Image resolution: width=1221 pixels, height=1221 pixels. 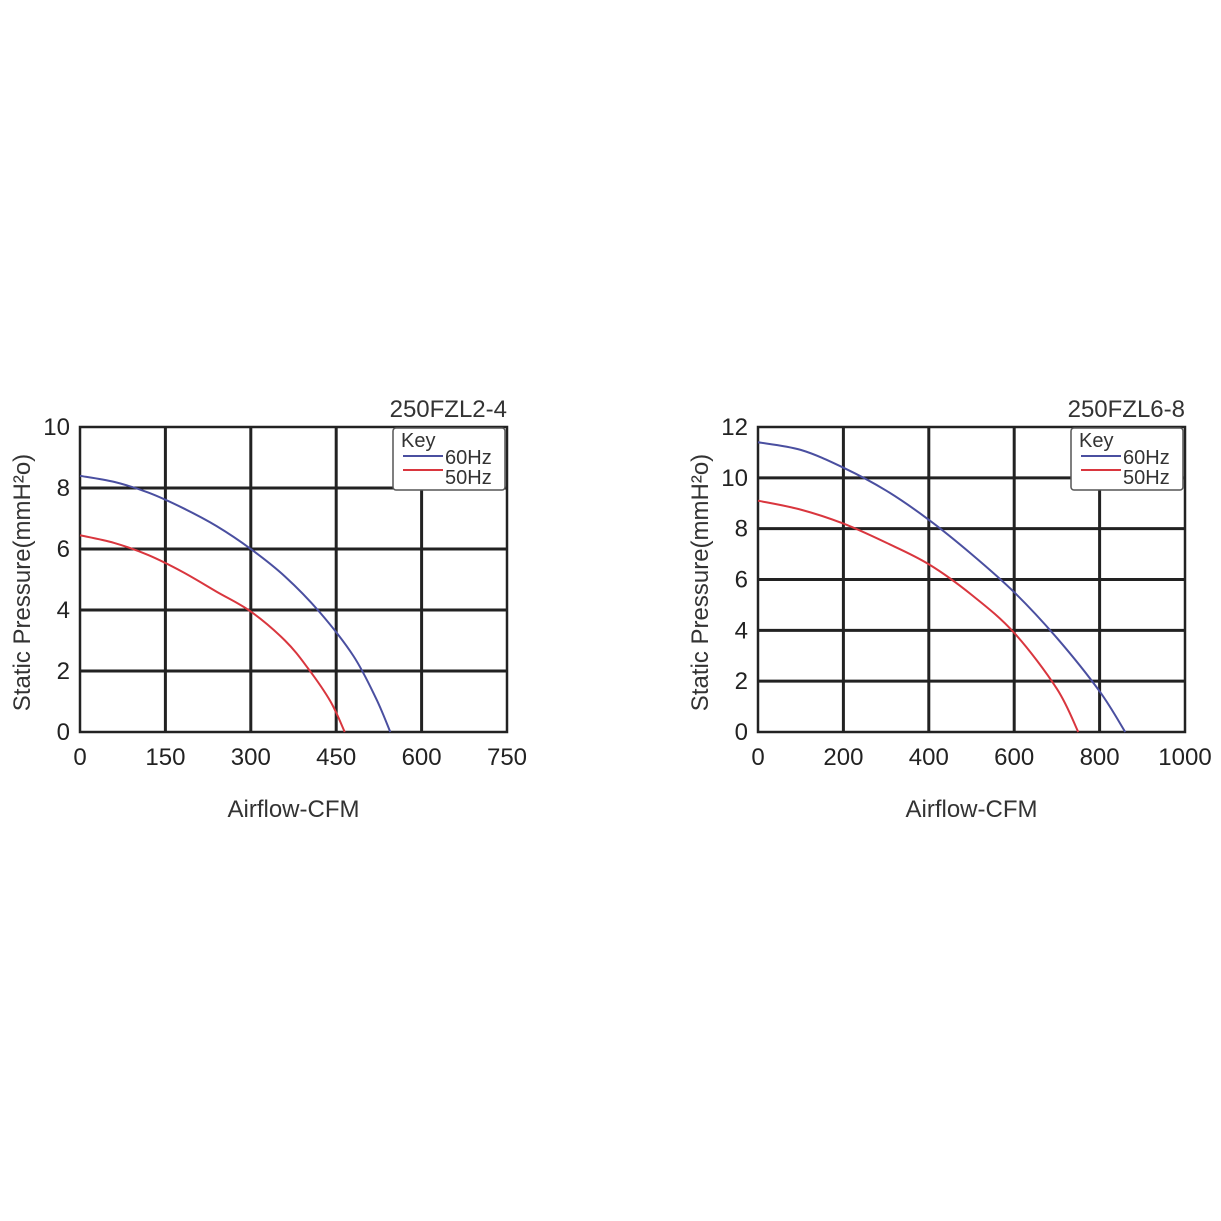 I want to click on x-tick-label: 750, so click(x=507, y=757).